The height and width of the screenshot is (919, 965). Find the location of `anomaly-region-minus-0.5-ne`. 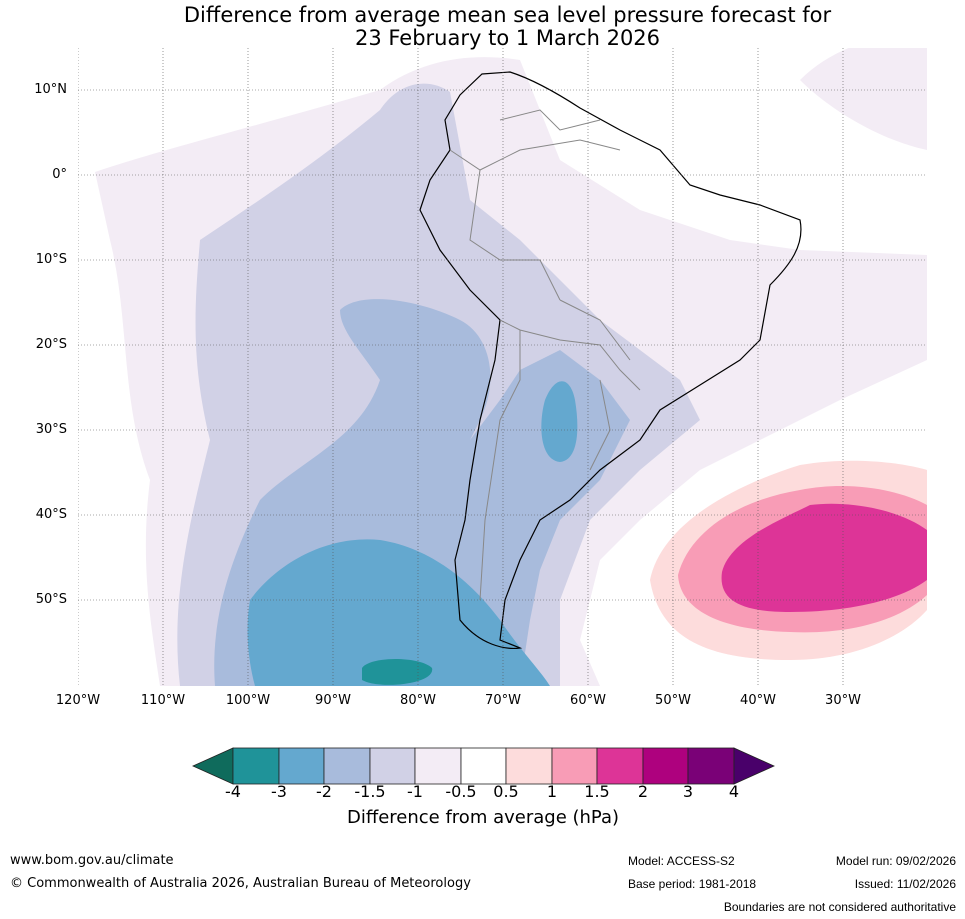

anomaly-region-minus-0.5-ne is located at coordinates (863, 99).